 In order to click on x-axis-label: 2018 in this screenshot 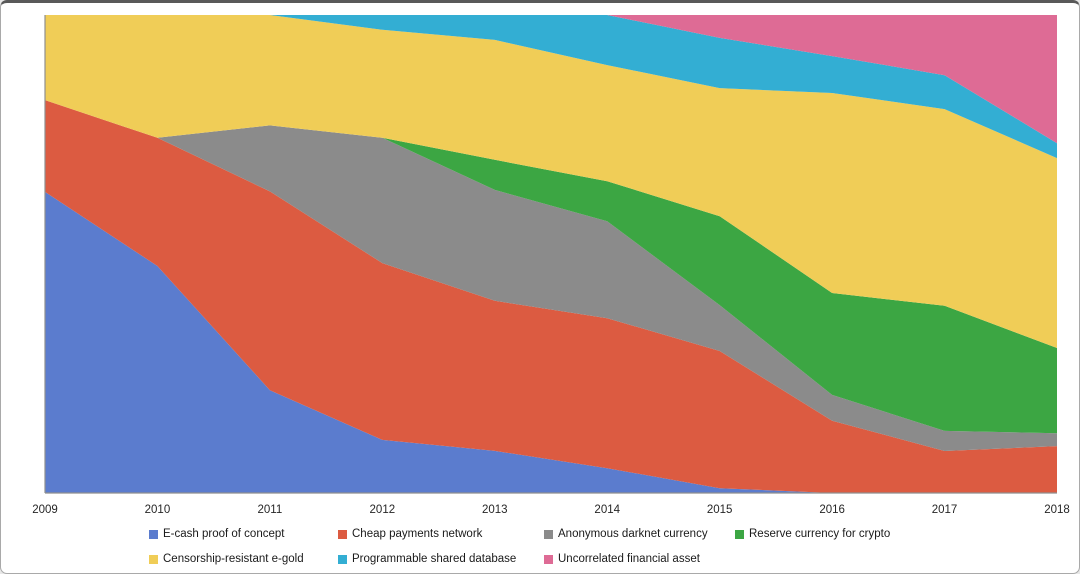, I will do `click(1057, 510)`.